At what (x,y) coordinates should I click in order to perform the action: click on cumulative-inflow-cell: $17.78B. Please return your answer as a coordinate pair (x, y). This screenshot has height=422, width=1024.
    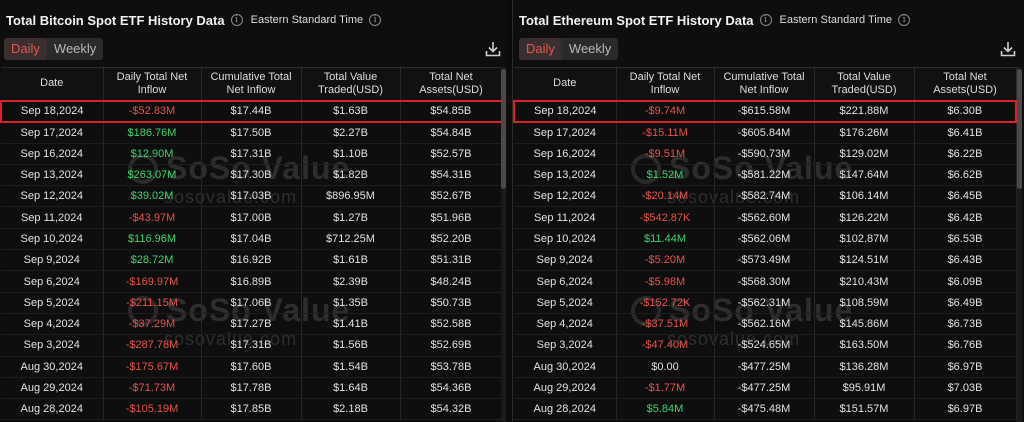
    Looking at the image, I should click on (251, 388).